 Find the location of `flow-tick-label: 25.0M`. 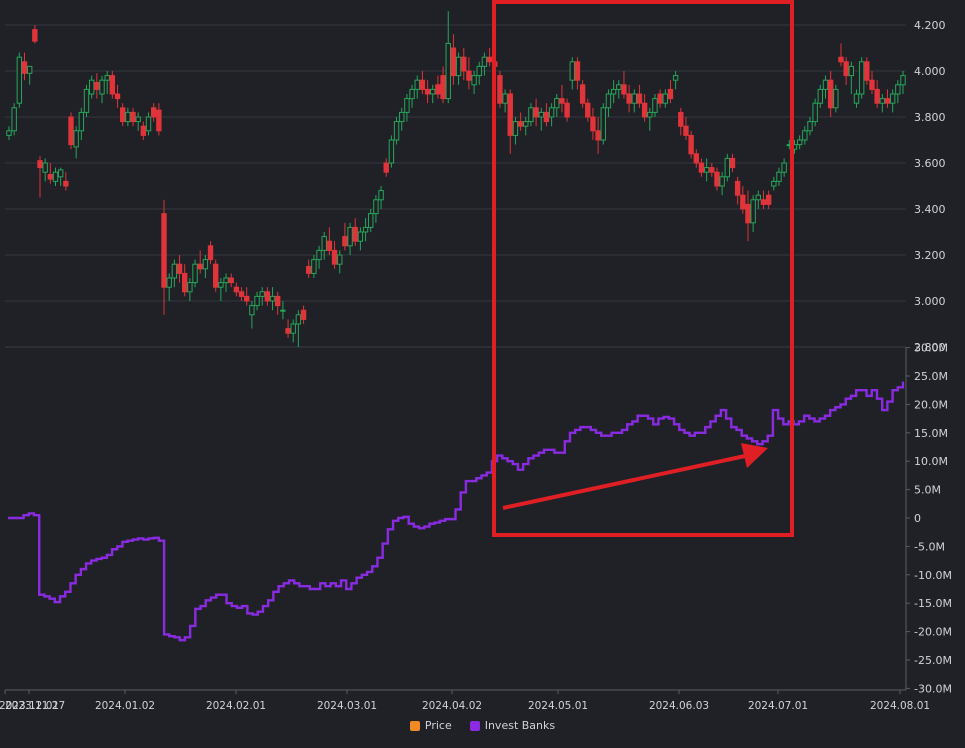

flow-tick-label: 25.0M is located at coordinates (931, 376).